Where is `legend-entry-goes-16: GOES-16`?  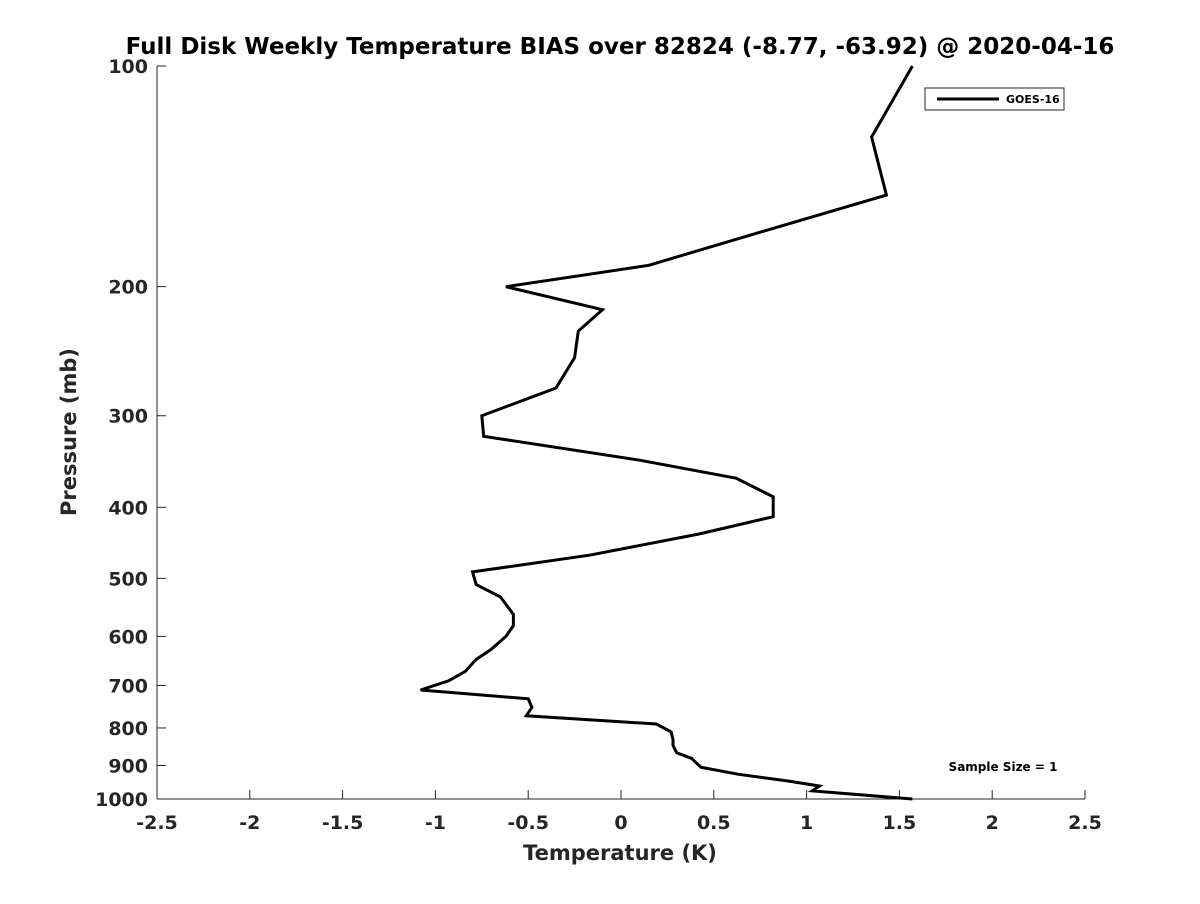 legend-entry-goes-16: GOES-16 is located at coordinates (1033, 99).